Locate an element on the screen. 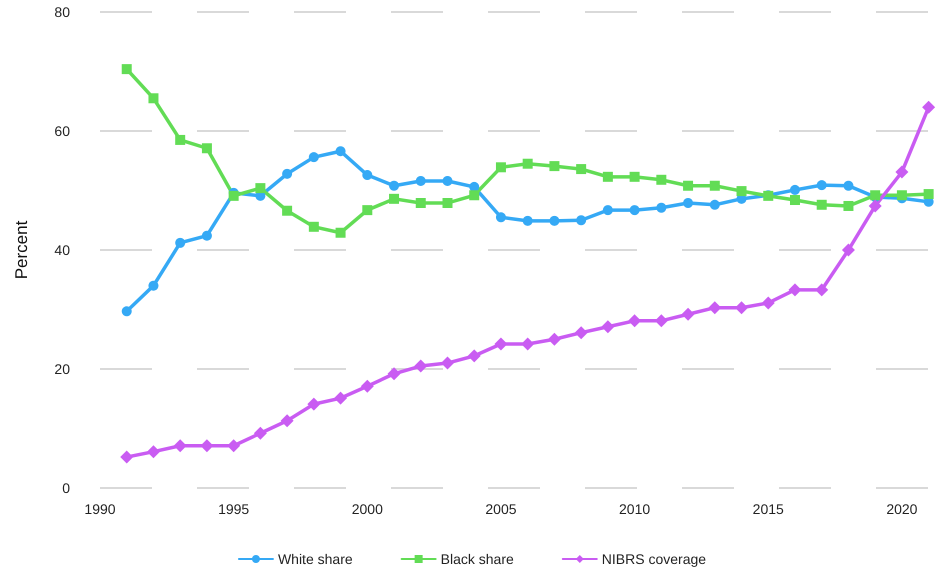 The width and height of the screenshot is (944, 575). legend-label: White share is located at coordinates (315, 559).